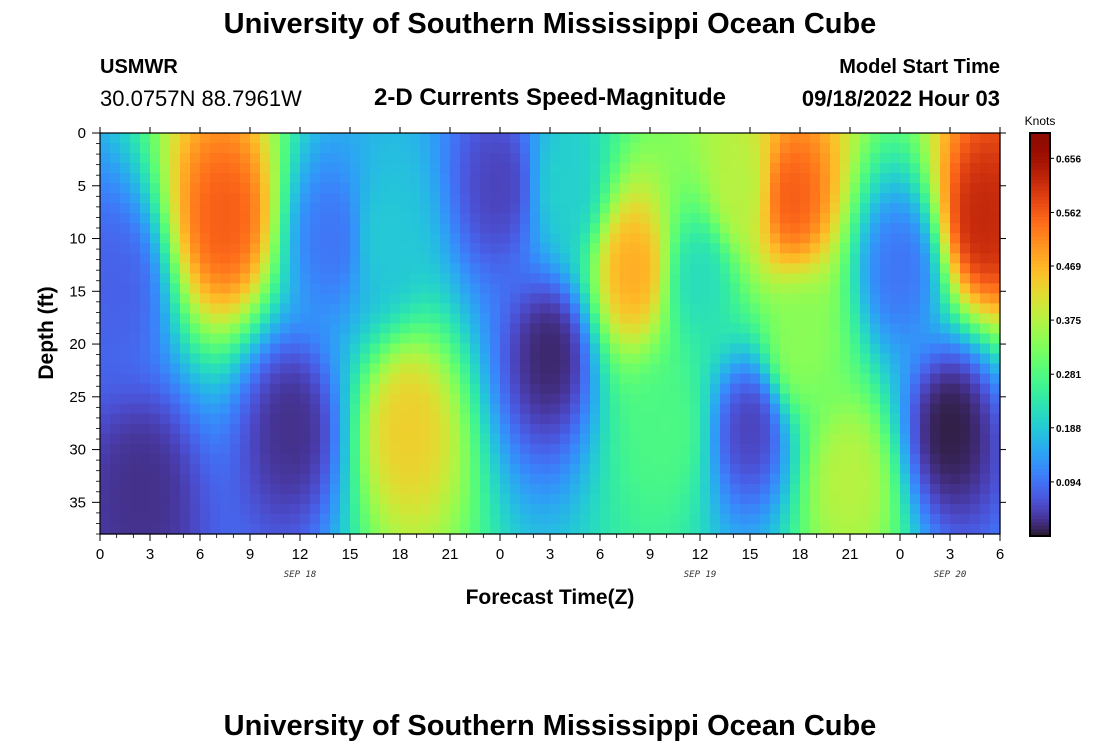  What do you see at coordinates (1040, 205) in the screenshot?
I see `colorbar-segment` at bounding box center [1040, 205].